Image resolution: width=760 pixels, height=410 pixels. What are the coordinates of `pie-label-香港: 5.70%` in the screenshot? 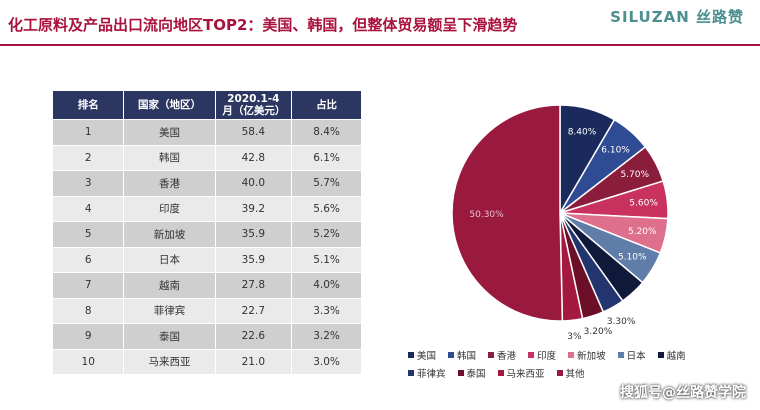 It's located at (634, 175).